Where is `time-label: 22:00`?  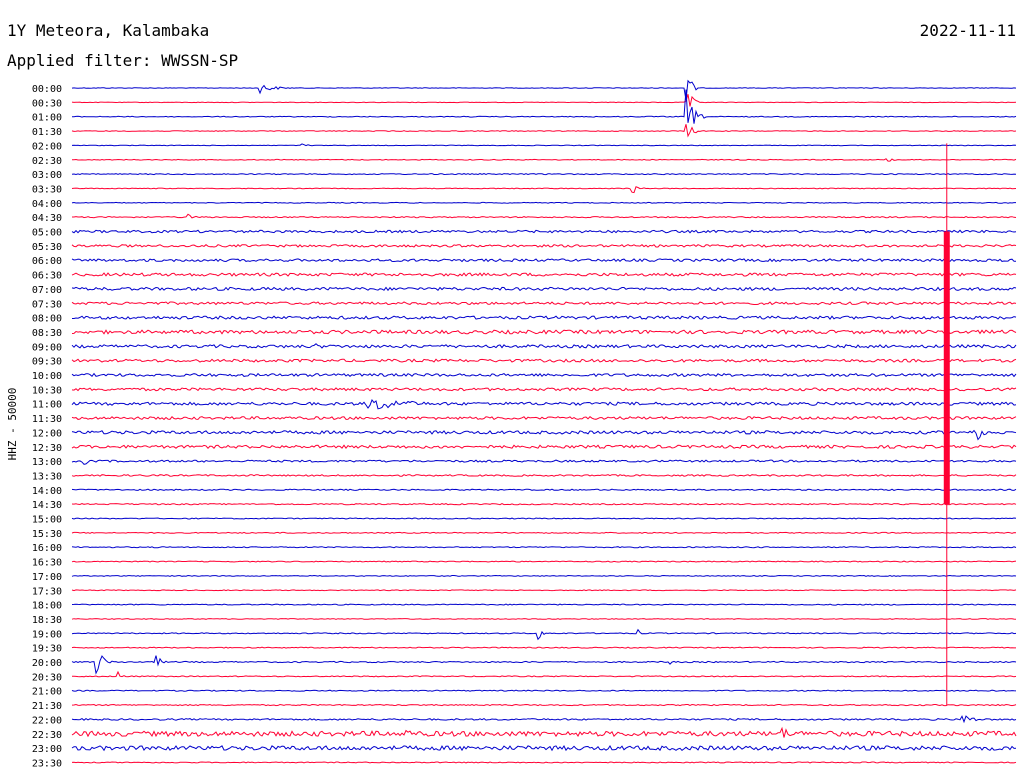 time-label: 22:00 is located at coordinates (47, 720).